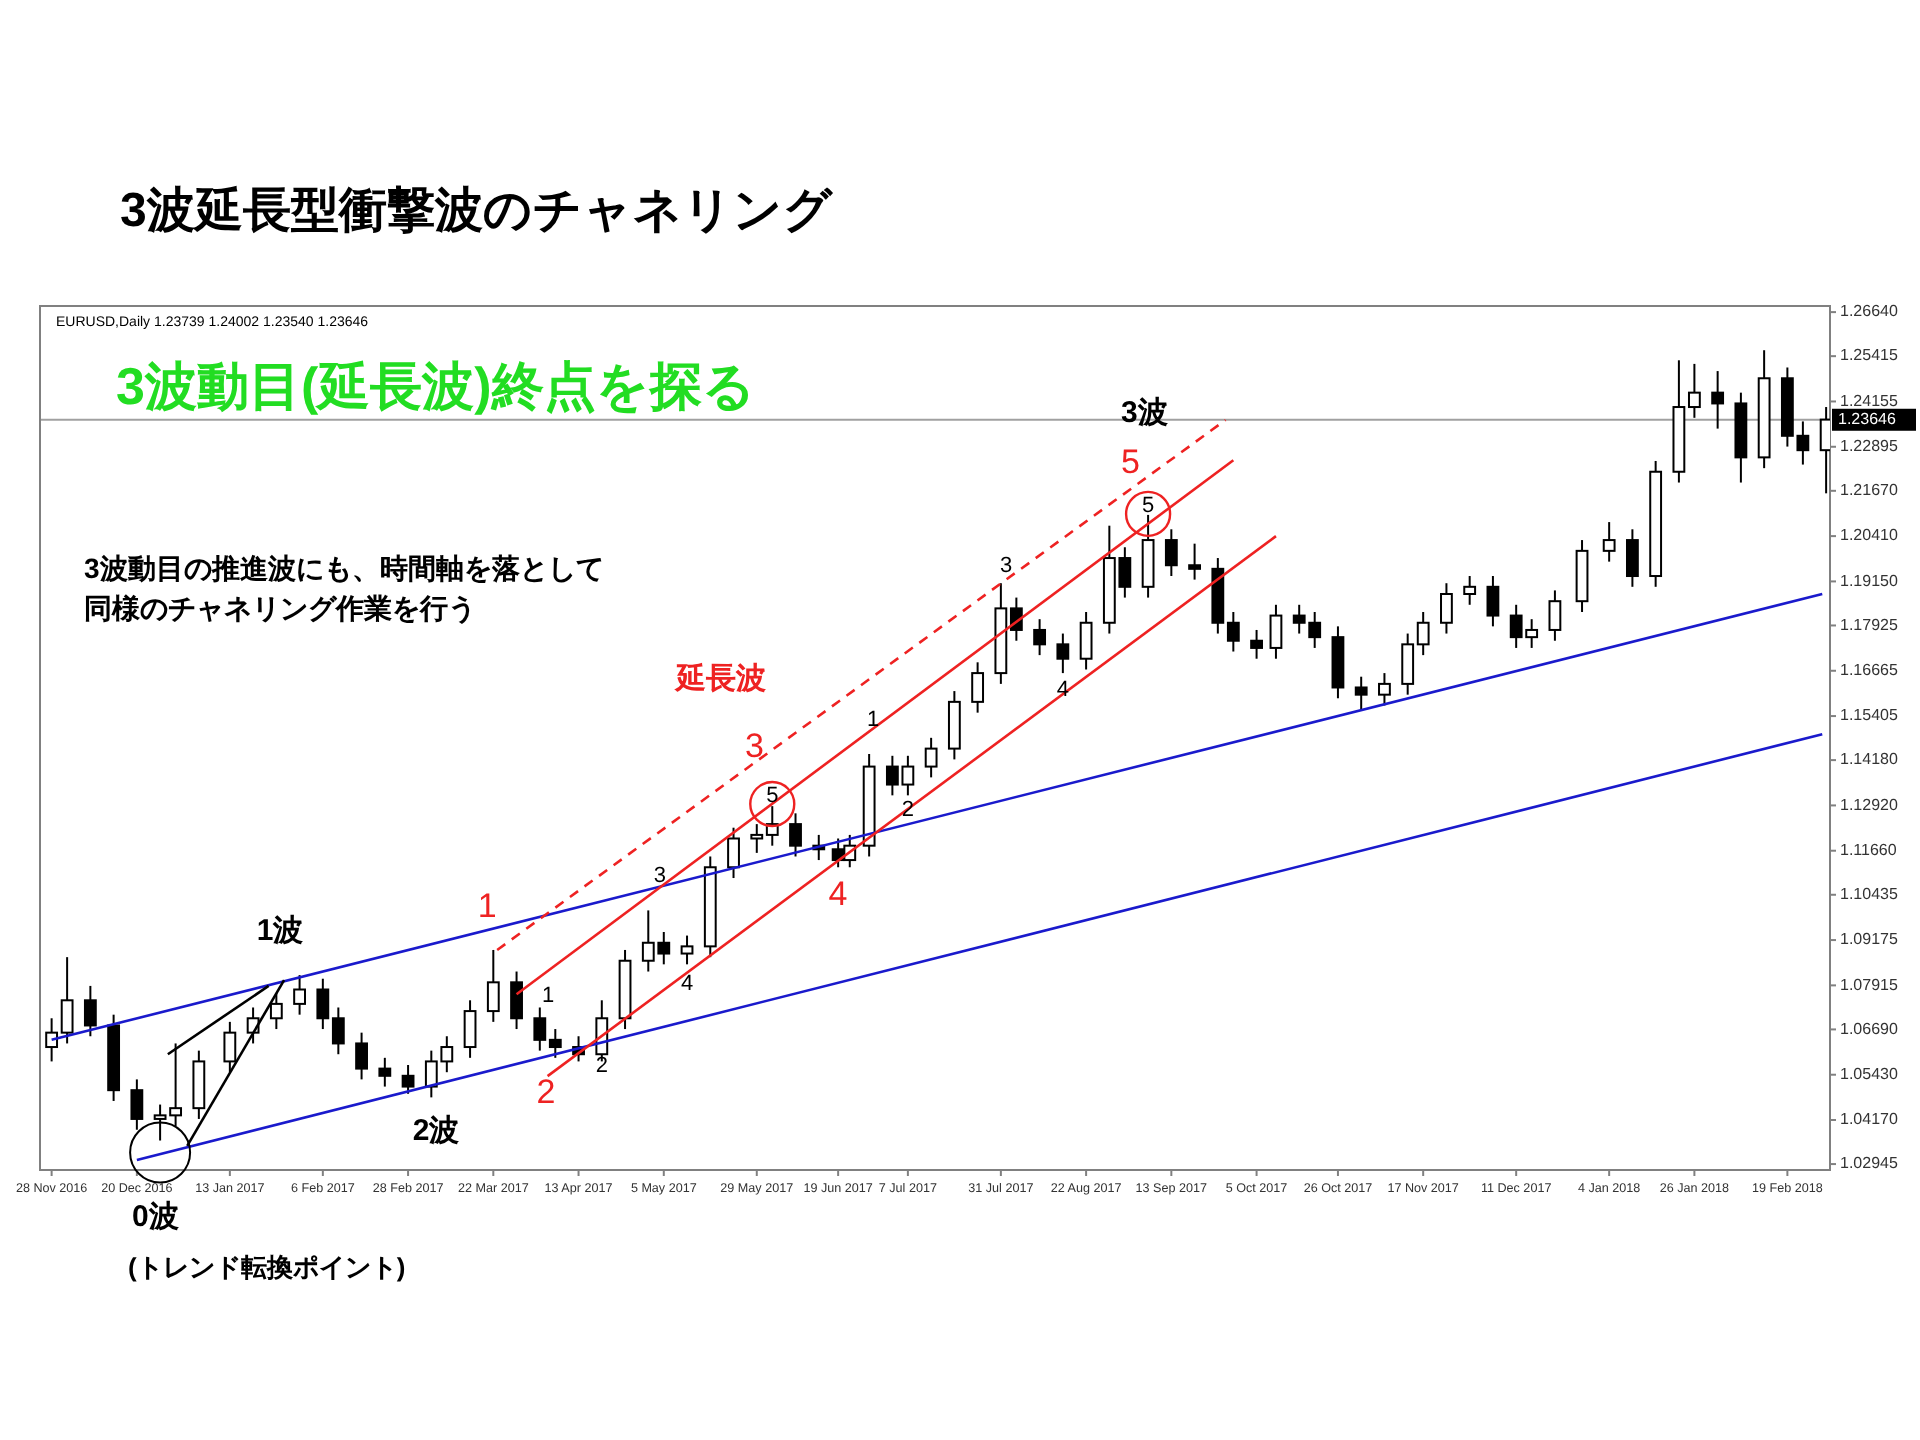 Image resolution: width=1920 pixels, height=1440 pixels. Describe the element at coordinates (1869, 311) in the screenshot. I see `y-tick-label: 1.26640` at that location.